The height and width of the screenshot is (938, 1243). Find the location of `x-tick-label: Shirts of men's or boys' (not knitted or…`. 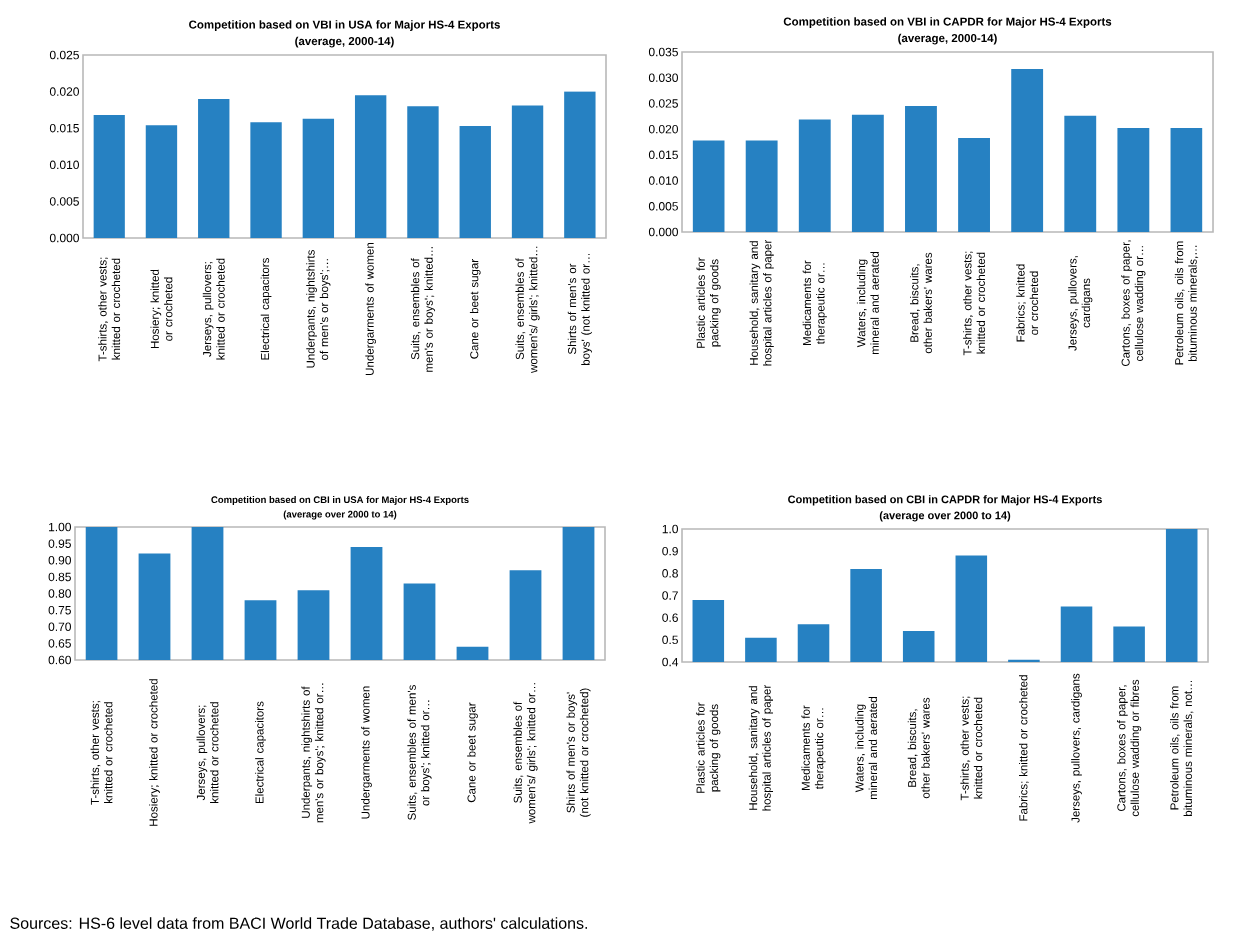

x-tick-label: Shirts of men's or boys' (not knitted or… is located at coordinates (579, 309).